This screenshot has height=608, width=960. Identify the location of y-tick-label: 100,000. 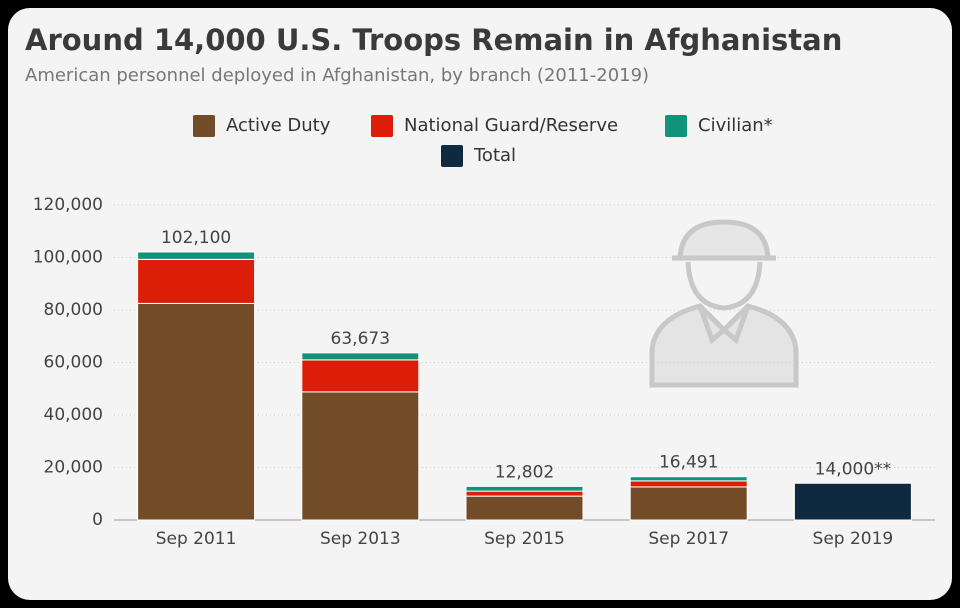
(68, 258).